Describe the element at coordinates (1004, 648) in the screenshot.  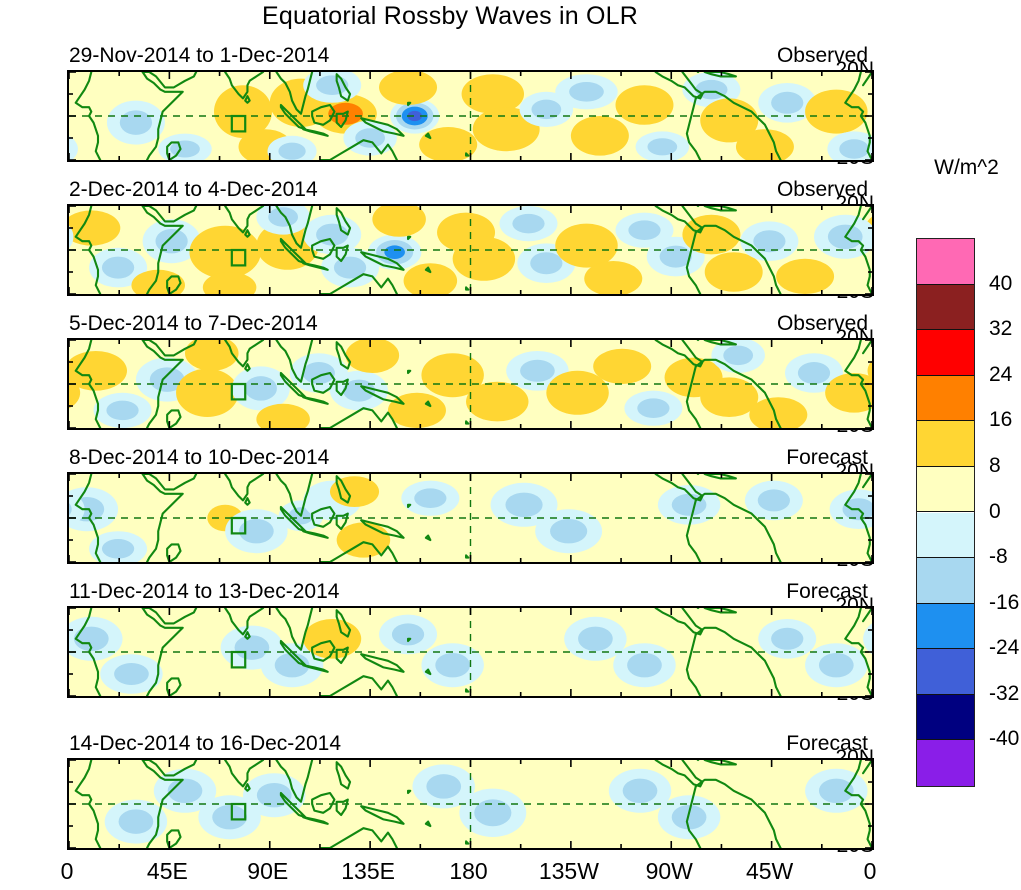
I see `colorbar-tick-label: -24` at that location.